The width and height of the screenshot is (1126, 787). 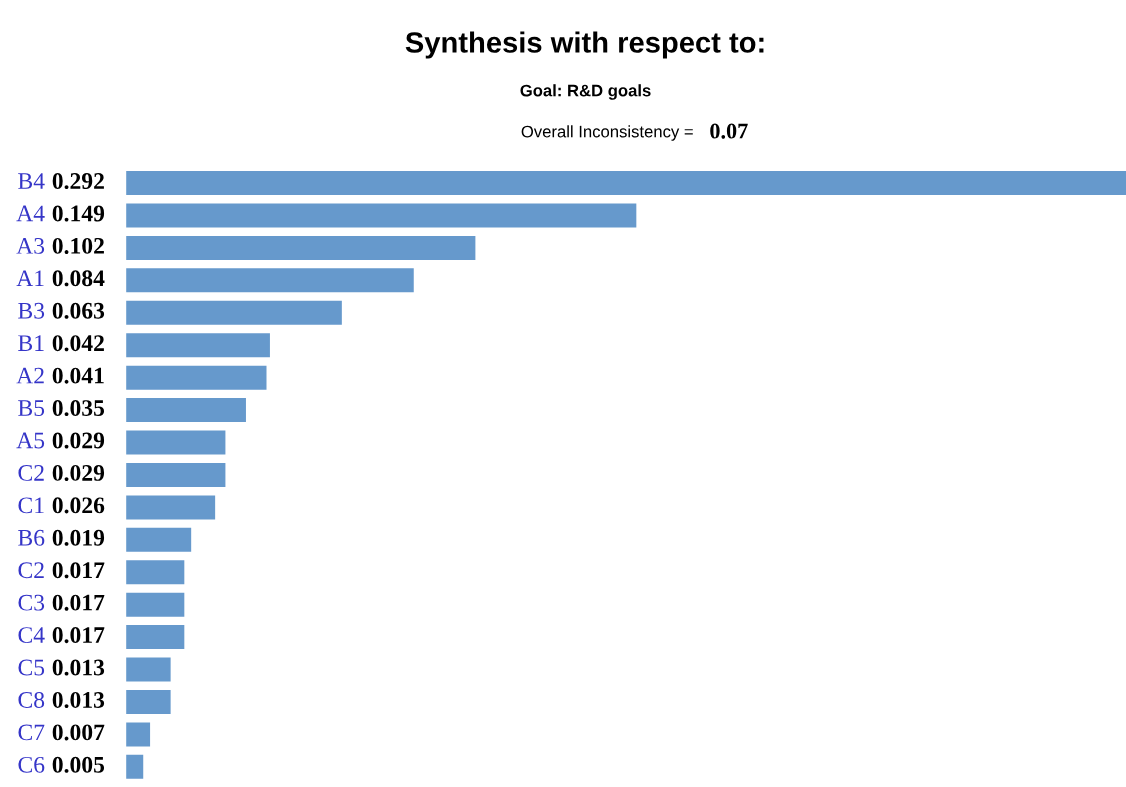 I want to click on y-tick-label: B1, so click(x=31, y=343).